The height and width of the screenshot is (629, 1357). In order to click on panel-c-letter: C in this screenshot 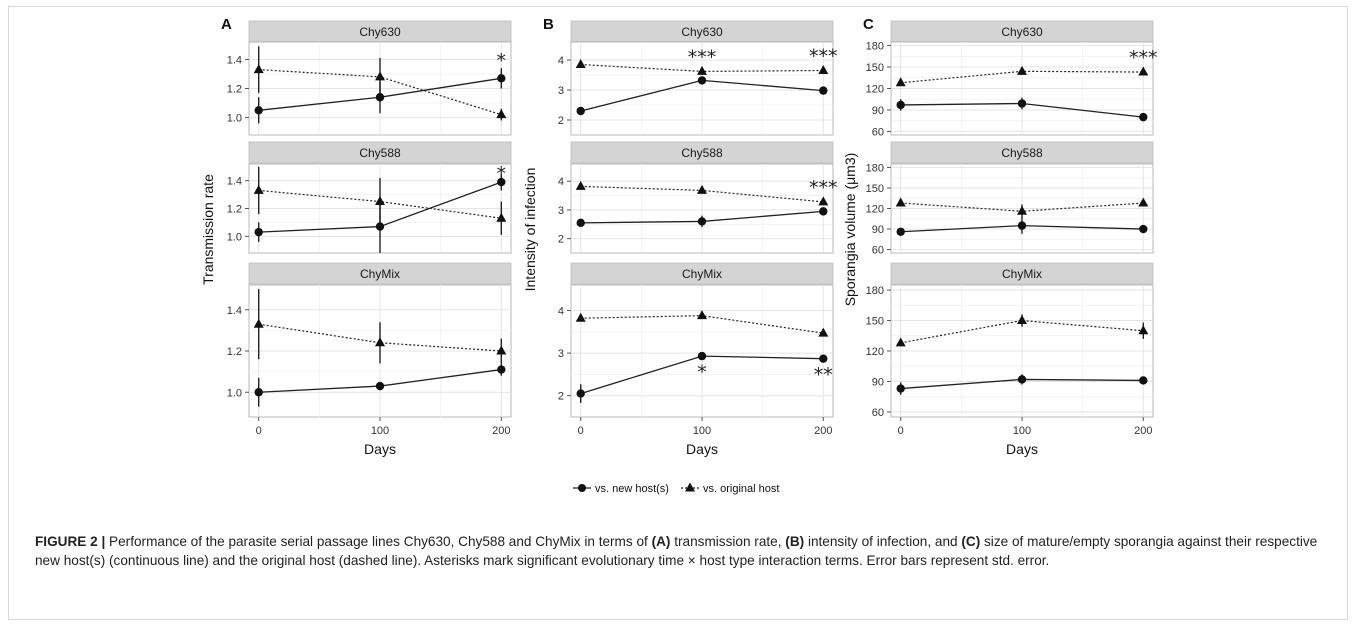, I will do `click(868, 24)`.